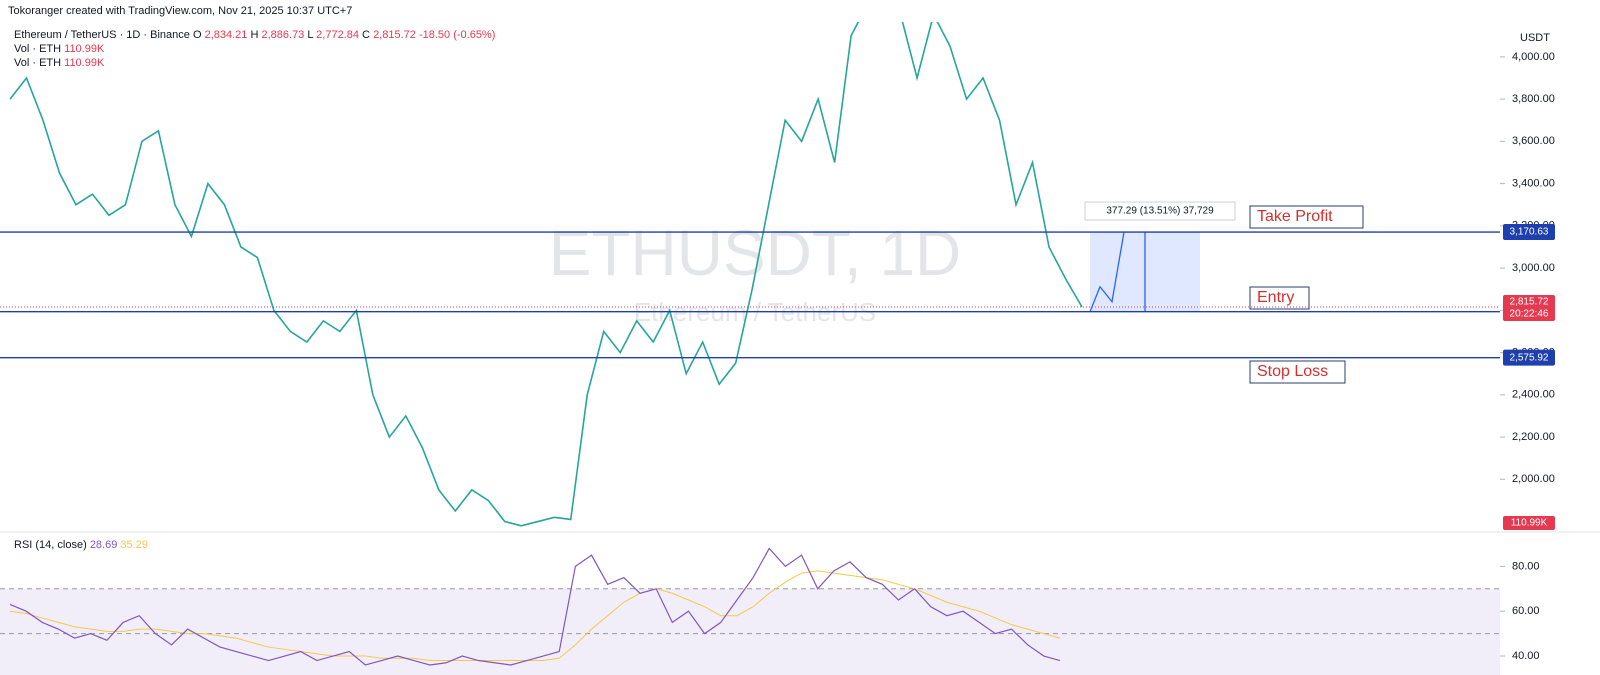  Describe the element at coordinates (1533, 395) in the screenshot. I see `y-tick-label: 2,400.00` at that location.